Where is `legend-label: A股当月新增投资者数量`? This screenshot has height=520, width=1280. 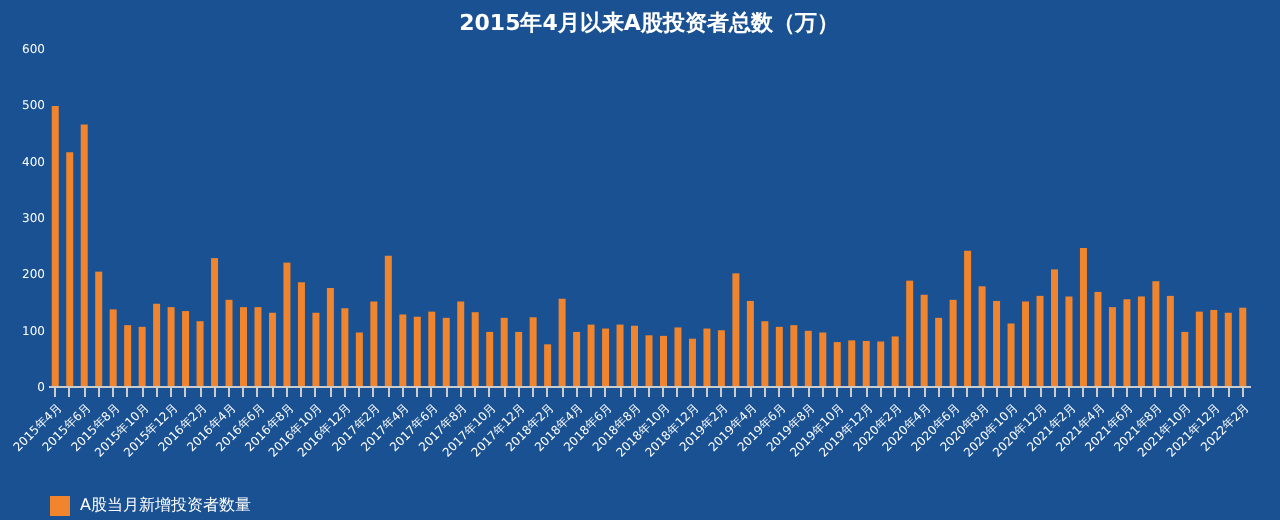
legend-label: A股当月新增投资者数量 is located at coordinates (165, 505).